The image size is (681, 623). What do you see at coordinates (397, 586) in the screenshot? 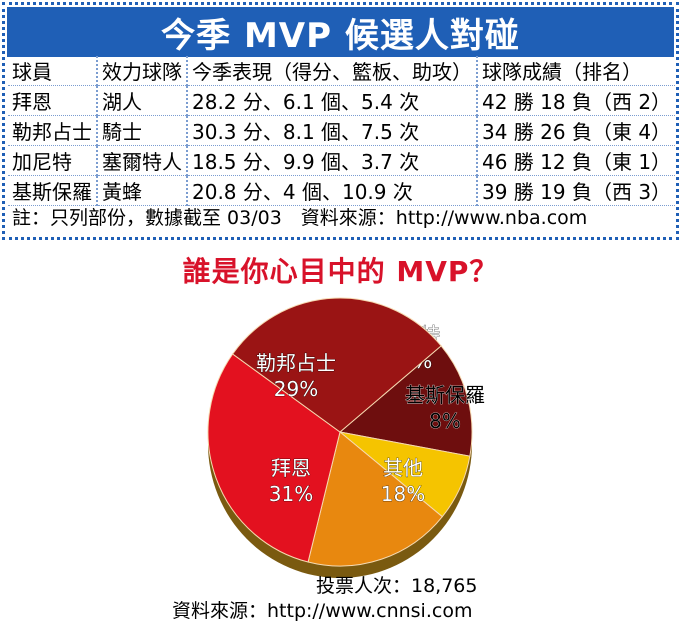
I see `votes-count: 投票人次：18,765` at bounding box center [397, 586].